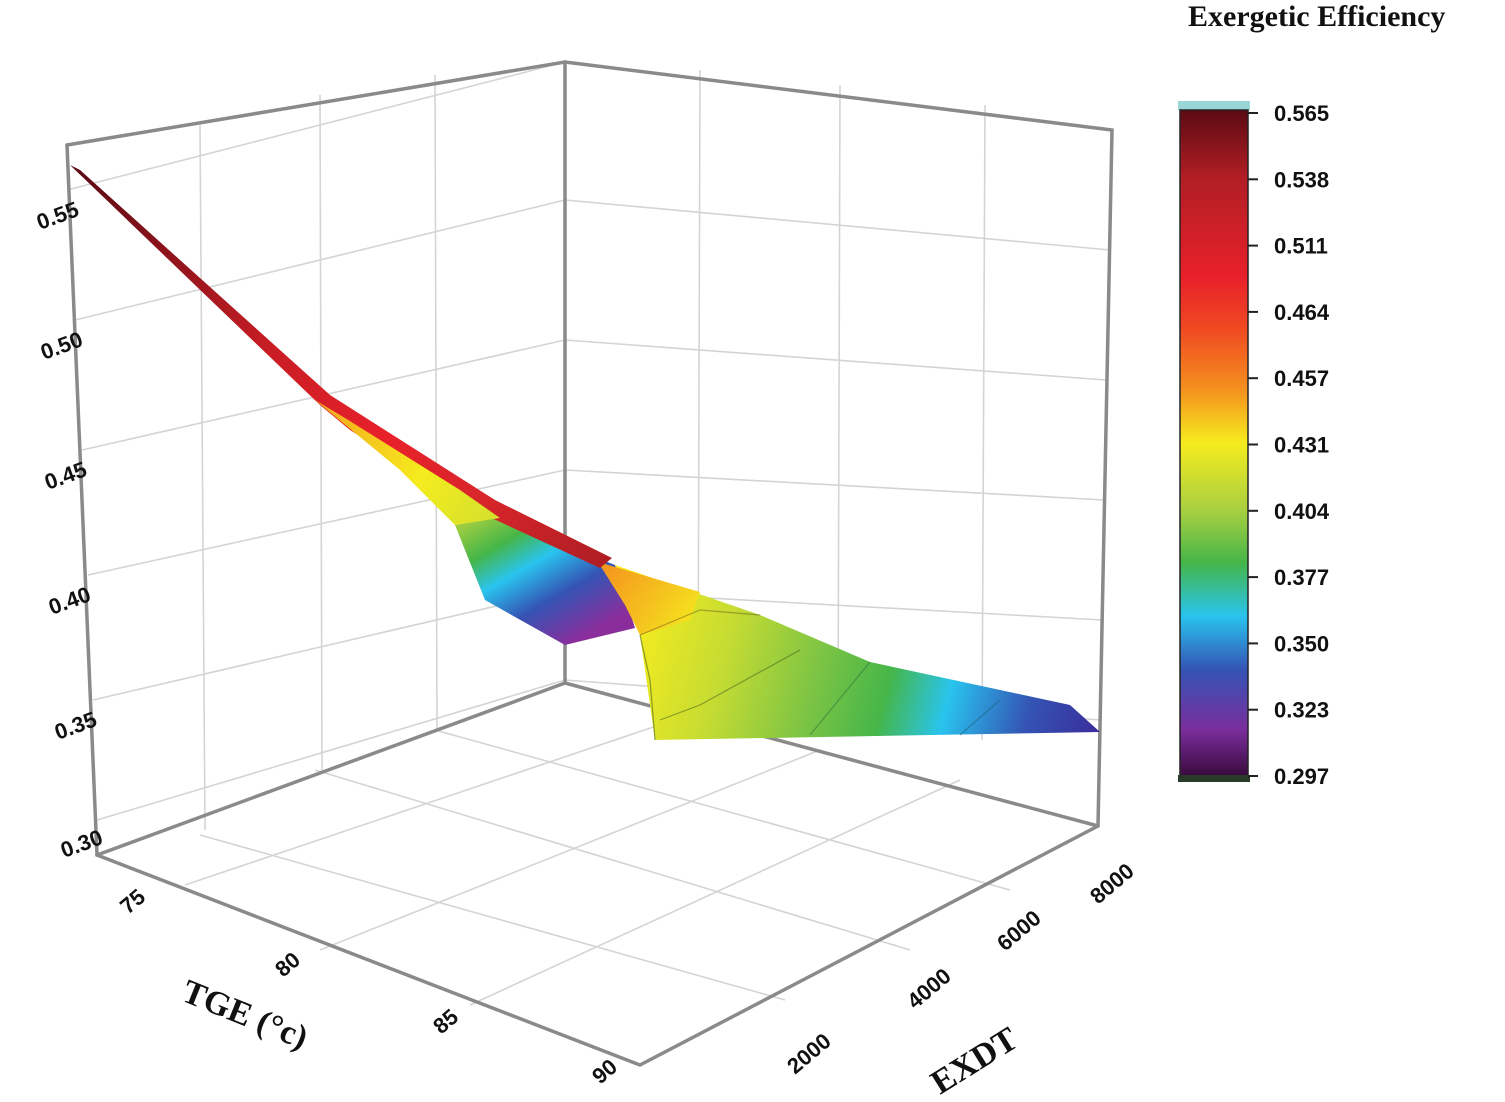 The height and width of the screenshot is (1102, 1505). I want to click on exdt-axis-title: EXDT, so click(975, 1061).